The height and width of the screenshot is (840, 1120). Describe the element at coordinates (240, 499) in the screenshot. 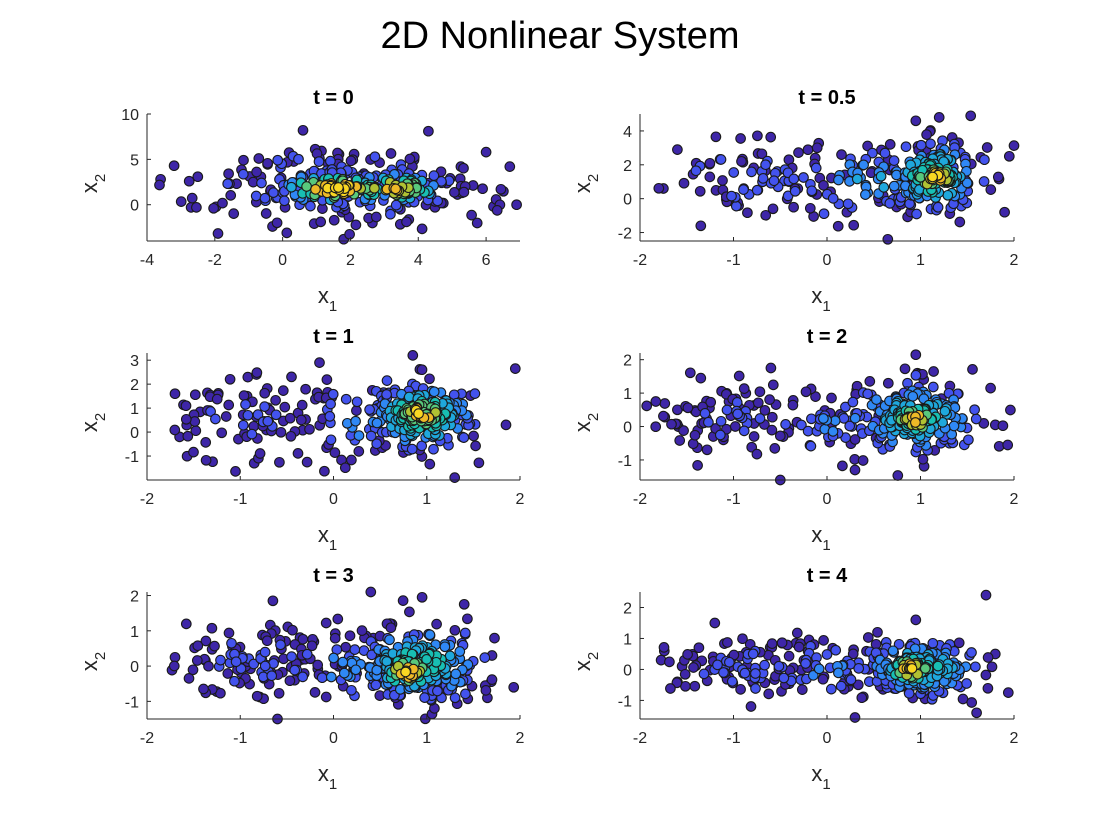

I see `x-tick-label: -1` at that location.